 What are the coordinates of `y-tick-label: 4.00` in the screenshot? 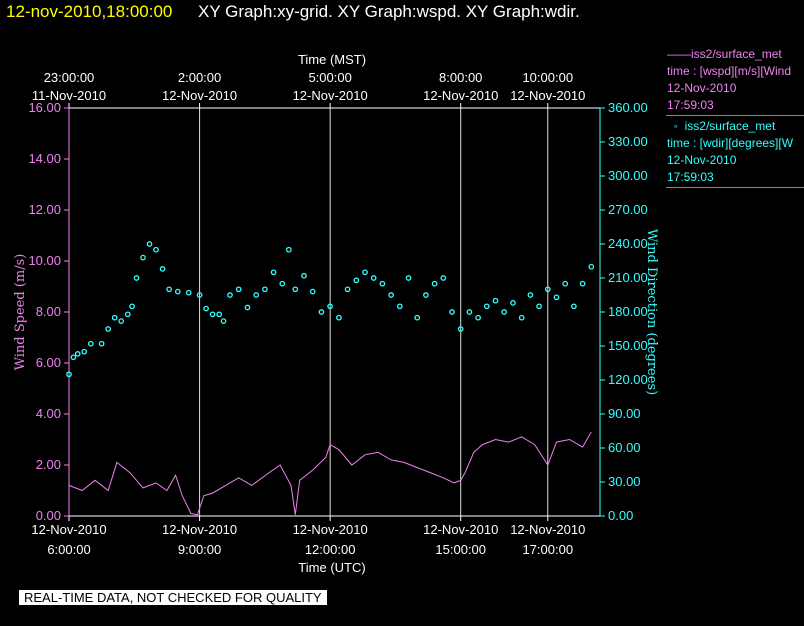 It's located at (48, 413).